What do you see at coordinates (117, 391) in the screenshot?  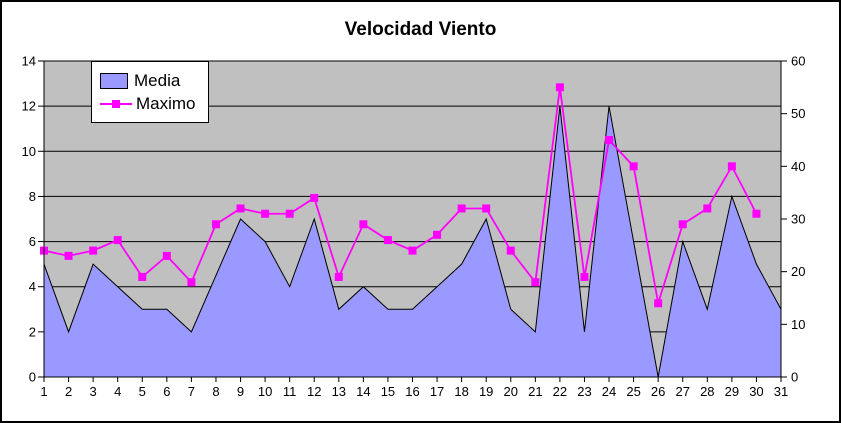 I see `x-tick-label: 4` at bounding box center [117, 391].